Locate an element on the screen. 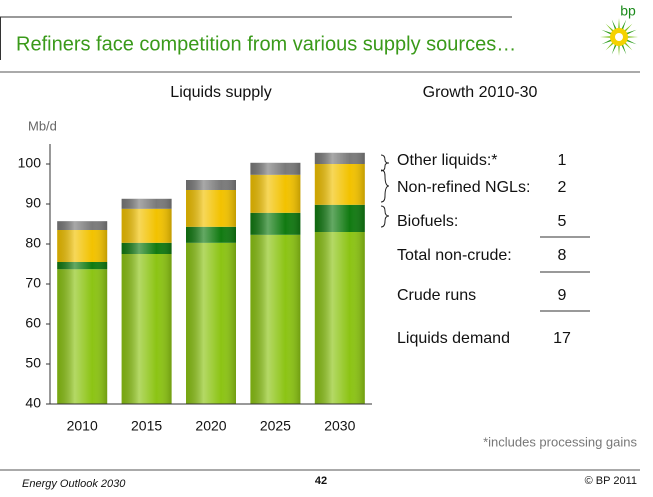 This screenshot has height=497, width=653. footer-left: Energy Outlook 2030 is located at coordinates (74, 484).